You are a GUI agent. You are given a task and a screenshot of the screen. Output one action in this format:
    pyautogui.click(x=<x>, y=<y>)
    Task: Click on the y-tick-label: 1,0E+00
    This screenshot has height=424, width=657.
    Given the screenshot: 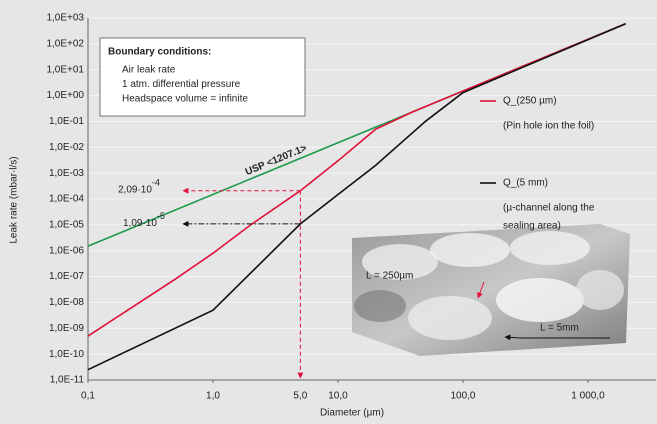 What is the action you would take?
    pyautogui.click(x=65, y=95)
    